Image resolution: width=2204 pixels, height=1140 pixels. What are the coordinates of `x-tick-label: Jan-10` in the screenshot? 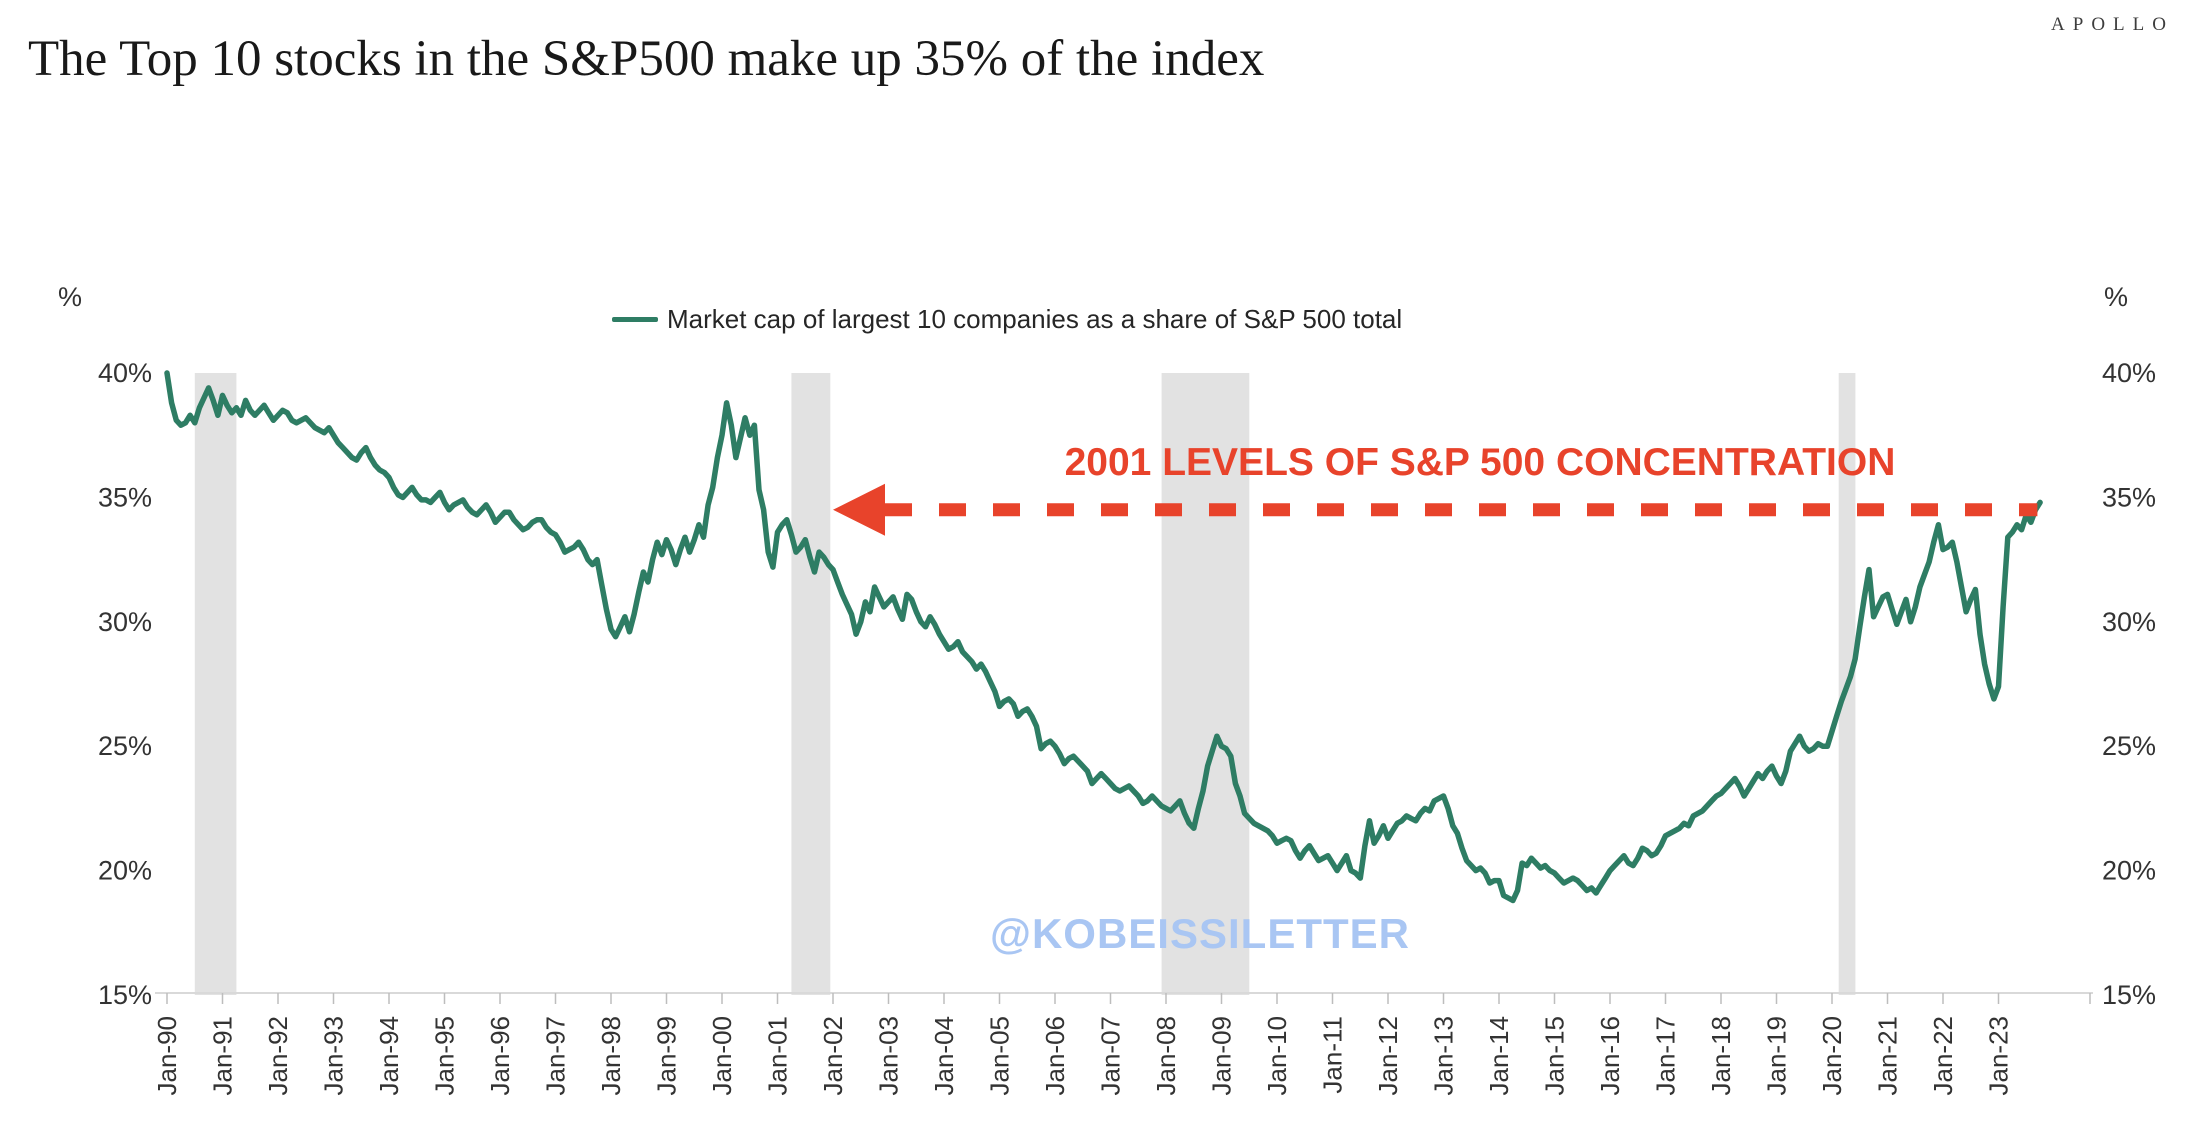 It's located at (1277, 1056).